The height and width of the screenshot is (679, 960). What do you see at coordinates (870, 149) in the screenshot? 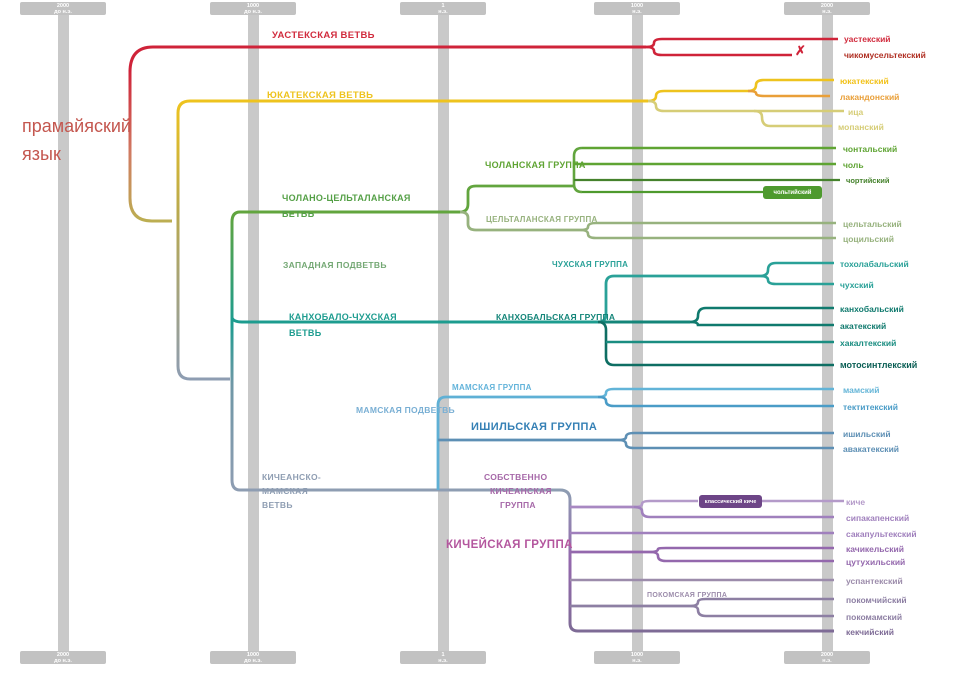
I see `leaf-chontal: чонтальский` at bounding box center [870, 149].